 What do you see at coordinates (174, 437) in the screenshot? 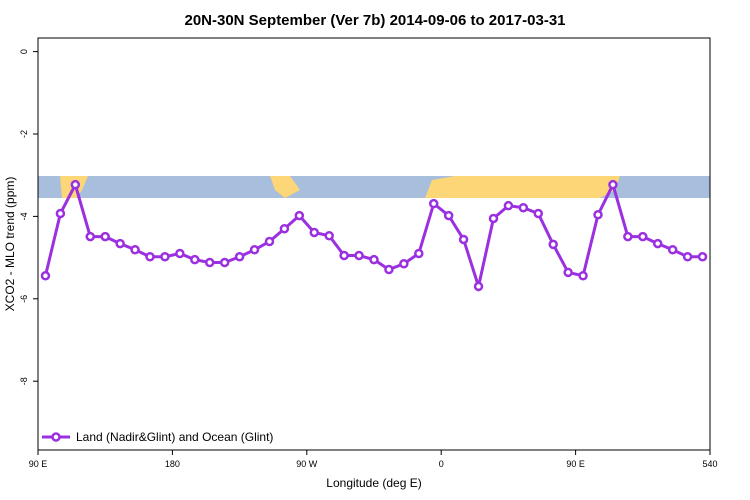
I see `legend-label: Land (Nadir&Glint) and Ocean (Glint)` at bounding box center [174, 437].